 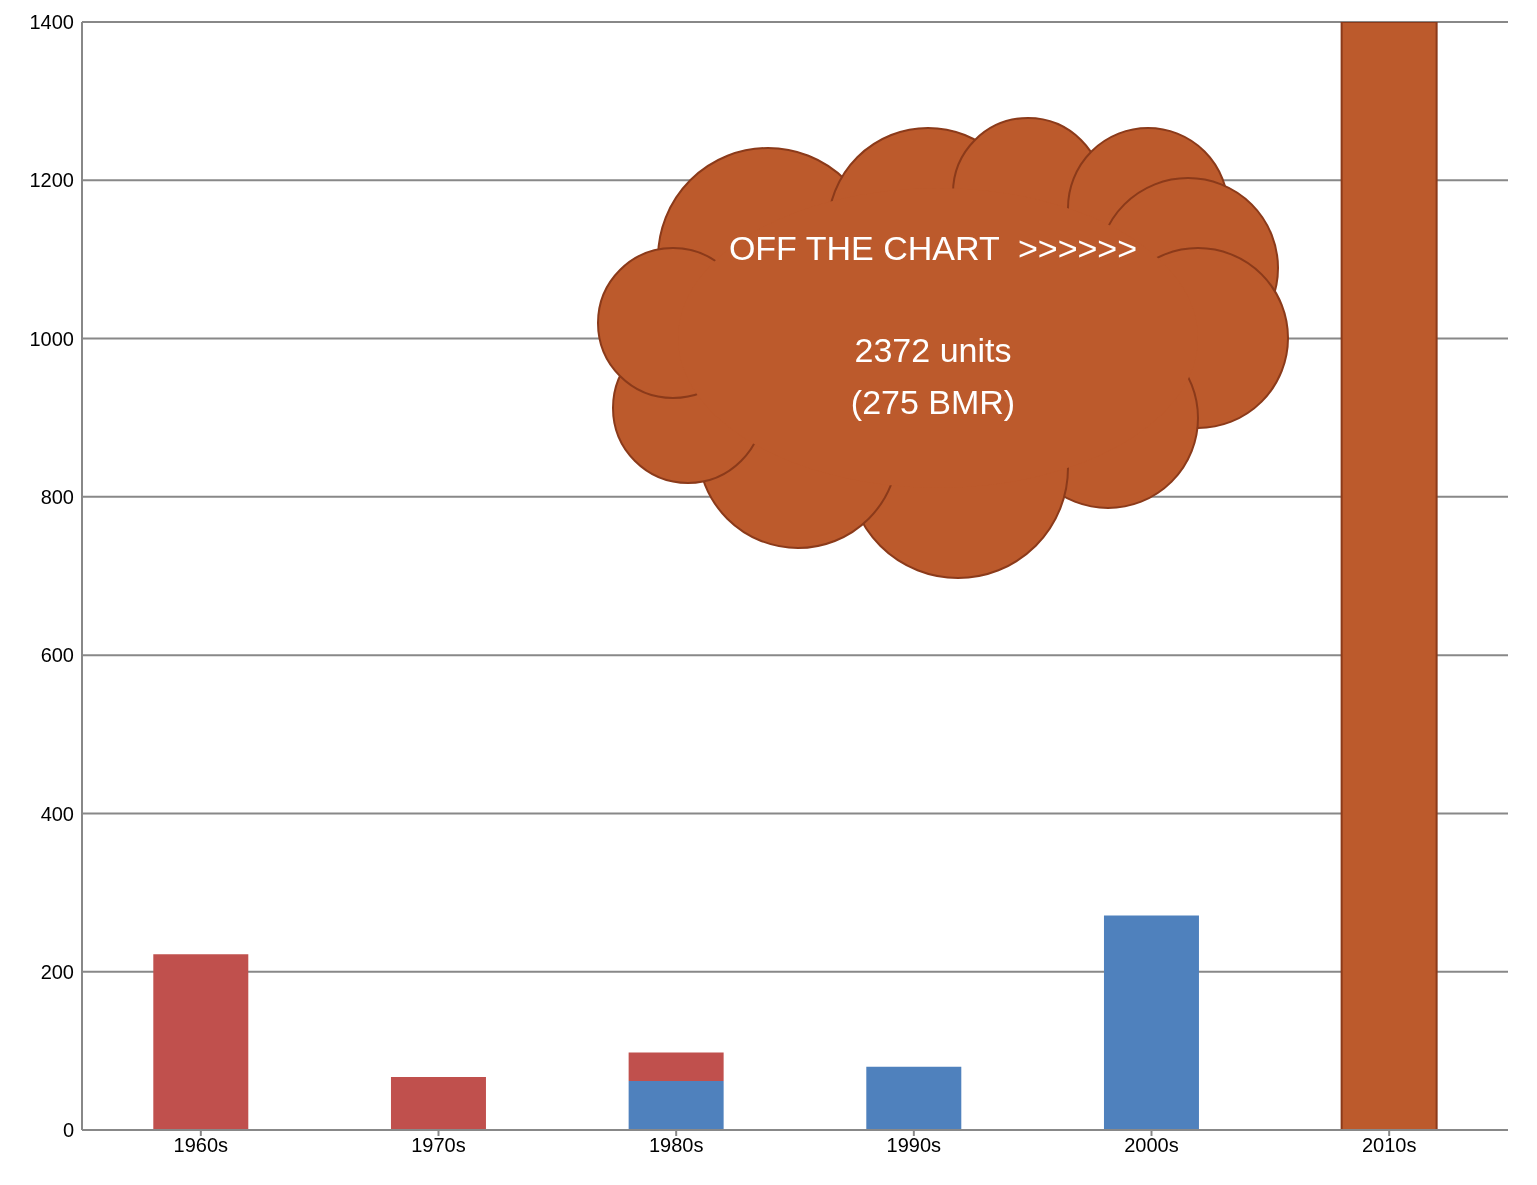 What do you see at coordinates (933, 248) in the screenshot?
I see `annotation: OFF THE CHART >>>>>>` at bounding box center [933, 248].